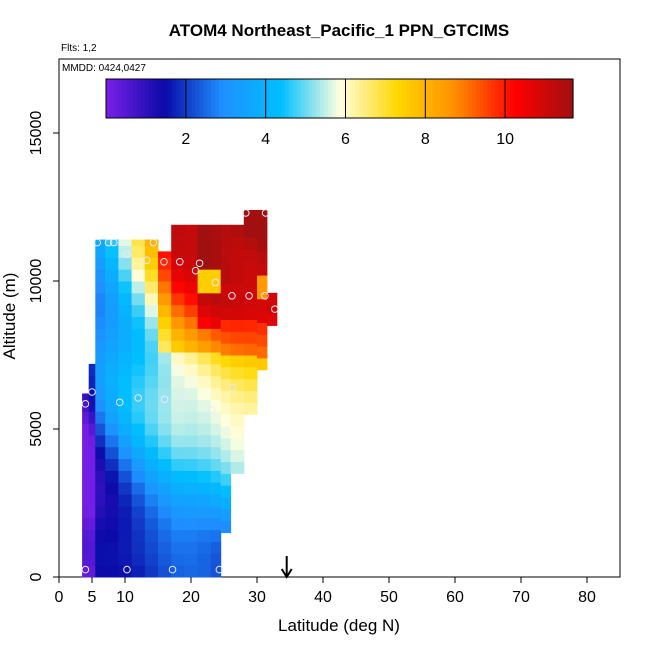 The image size is (650, 650). What do you see at coordinates (36, 281) in the screenshot?
I see `y-tick-label: 10000` at bounding box center [36, 281].